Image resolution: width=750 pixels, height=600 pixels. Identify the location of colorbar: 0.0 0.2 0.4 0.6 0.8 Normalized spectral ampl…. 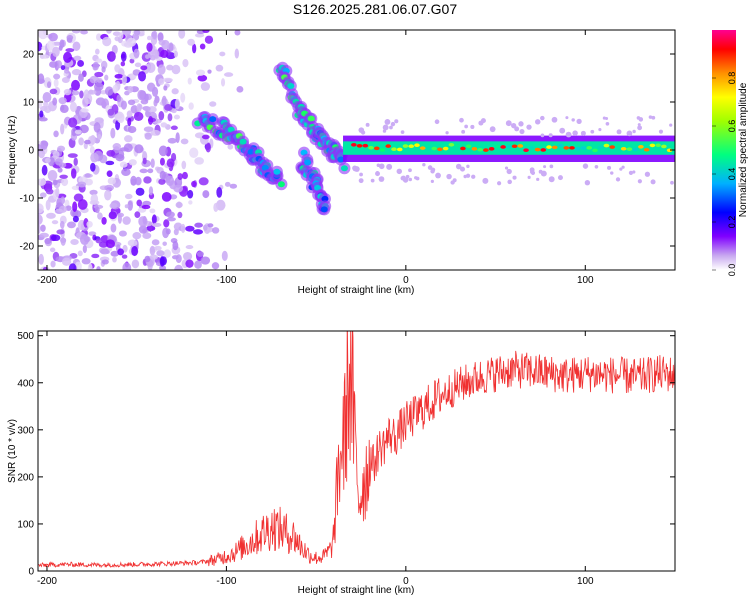
(730, 153).